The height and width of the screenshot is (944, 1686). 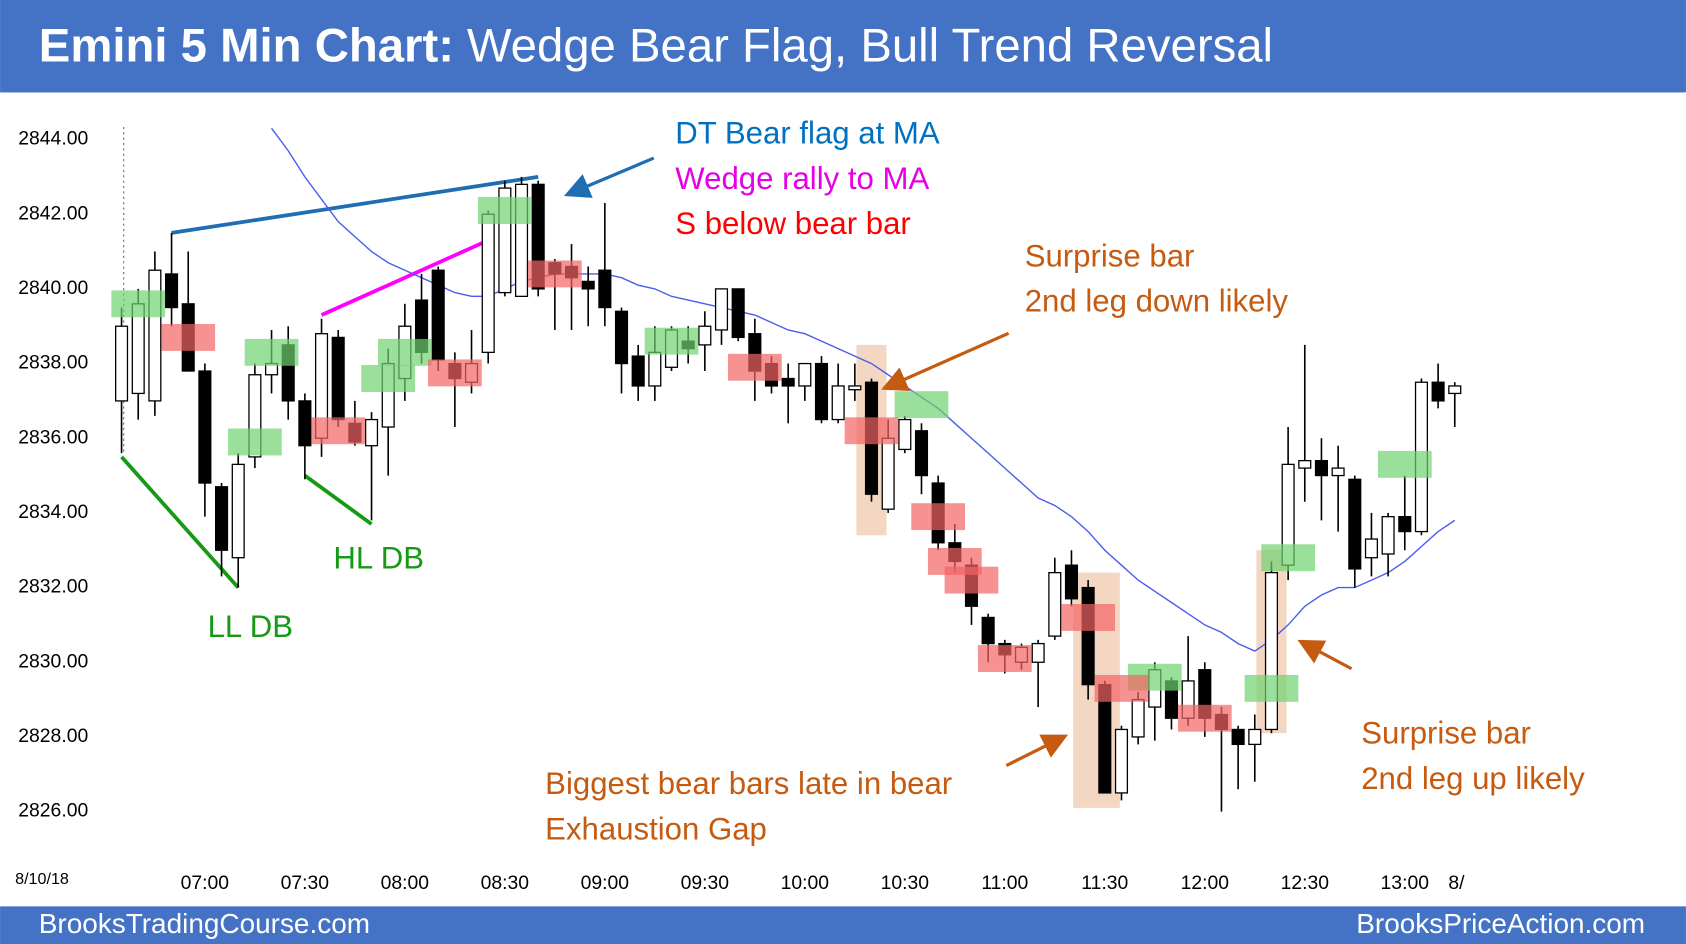 What do you see at coordinates (53, 139) in the screenshot?
I see `y-tick-label: 2844.00` at bounding box center [53, 139].